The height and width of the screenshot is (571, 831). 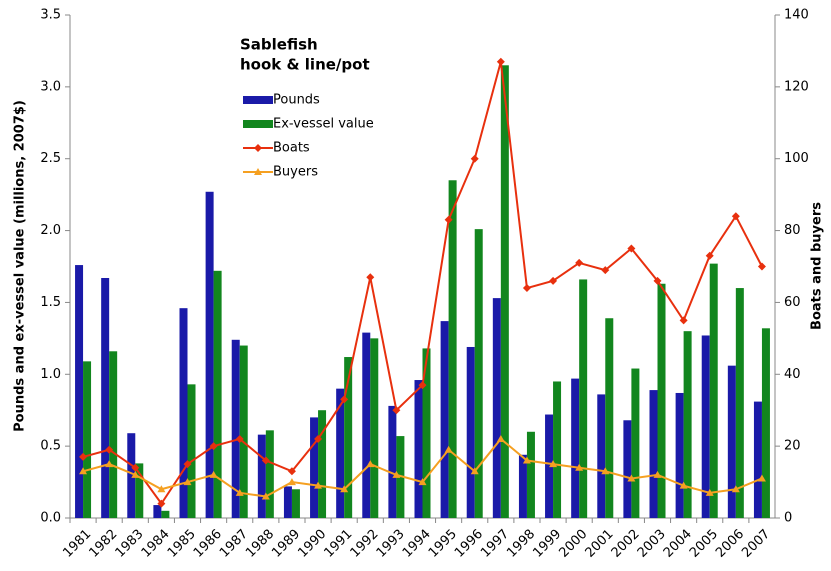 I want to click on x-tick-label: 2006, so click(x=730, y=544).